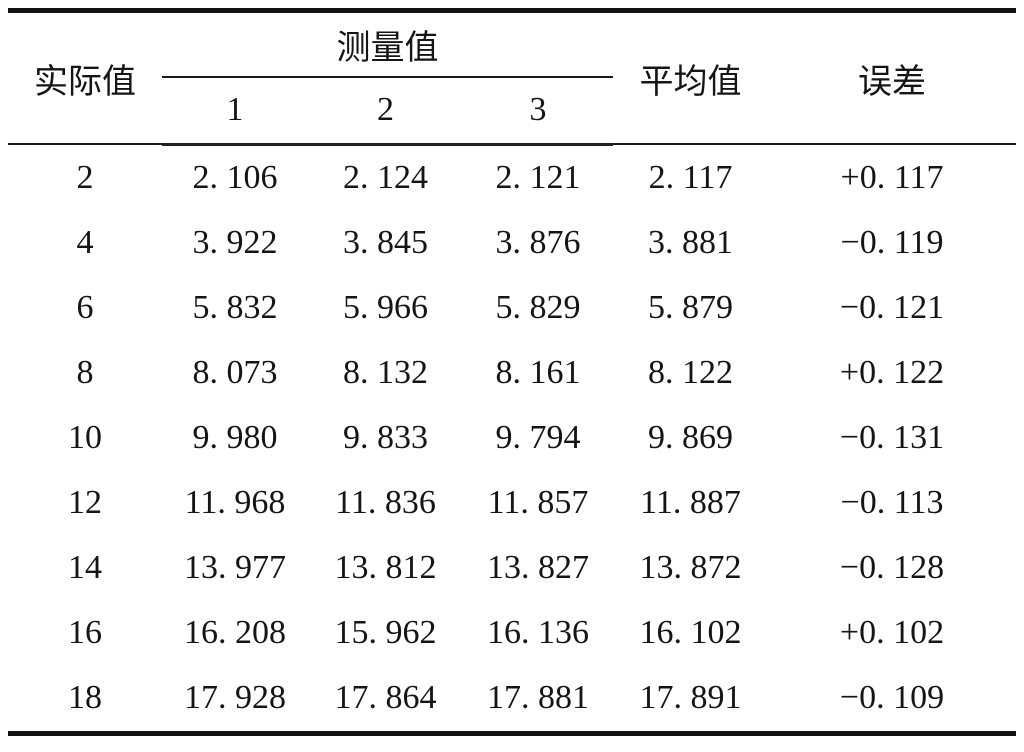 The image size is (1024, 752). What do you see at coordinates (538, 111) in the screenshot?
I see `subcolumn-header-3: 3` at bounding box center [538, 111].